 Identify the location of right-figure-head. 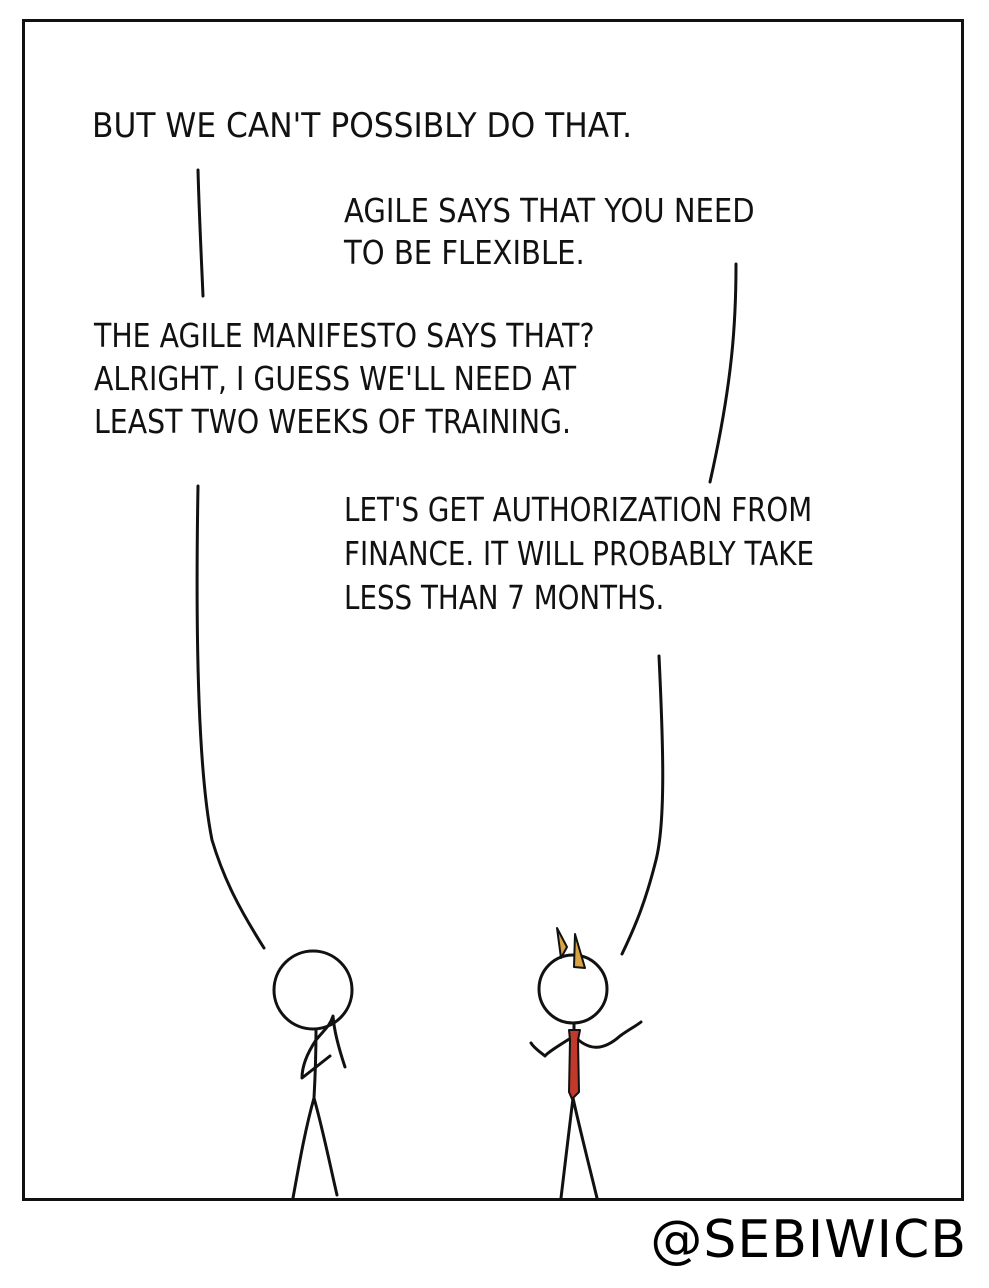
(573, 989).